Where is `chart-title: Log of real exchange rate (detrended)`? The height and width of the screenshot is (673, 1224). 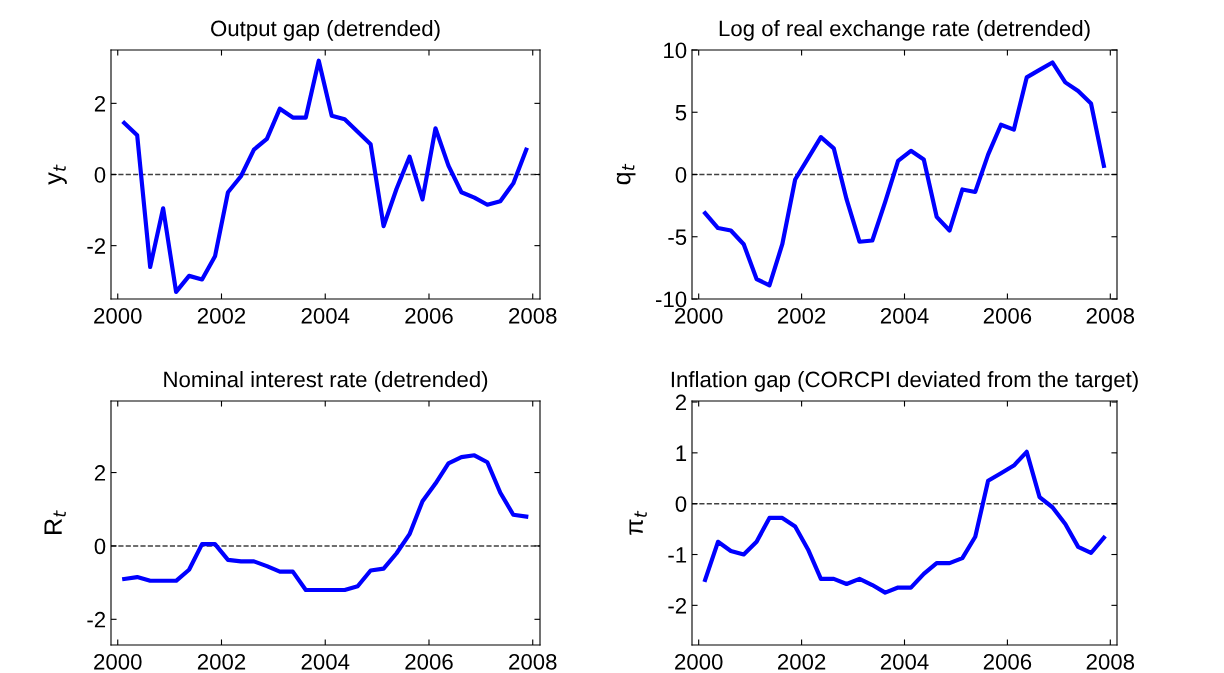 chart-title: Log of real exchange rate (detrended) is located at coordinates (904, 30).